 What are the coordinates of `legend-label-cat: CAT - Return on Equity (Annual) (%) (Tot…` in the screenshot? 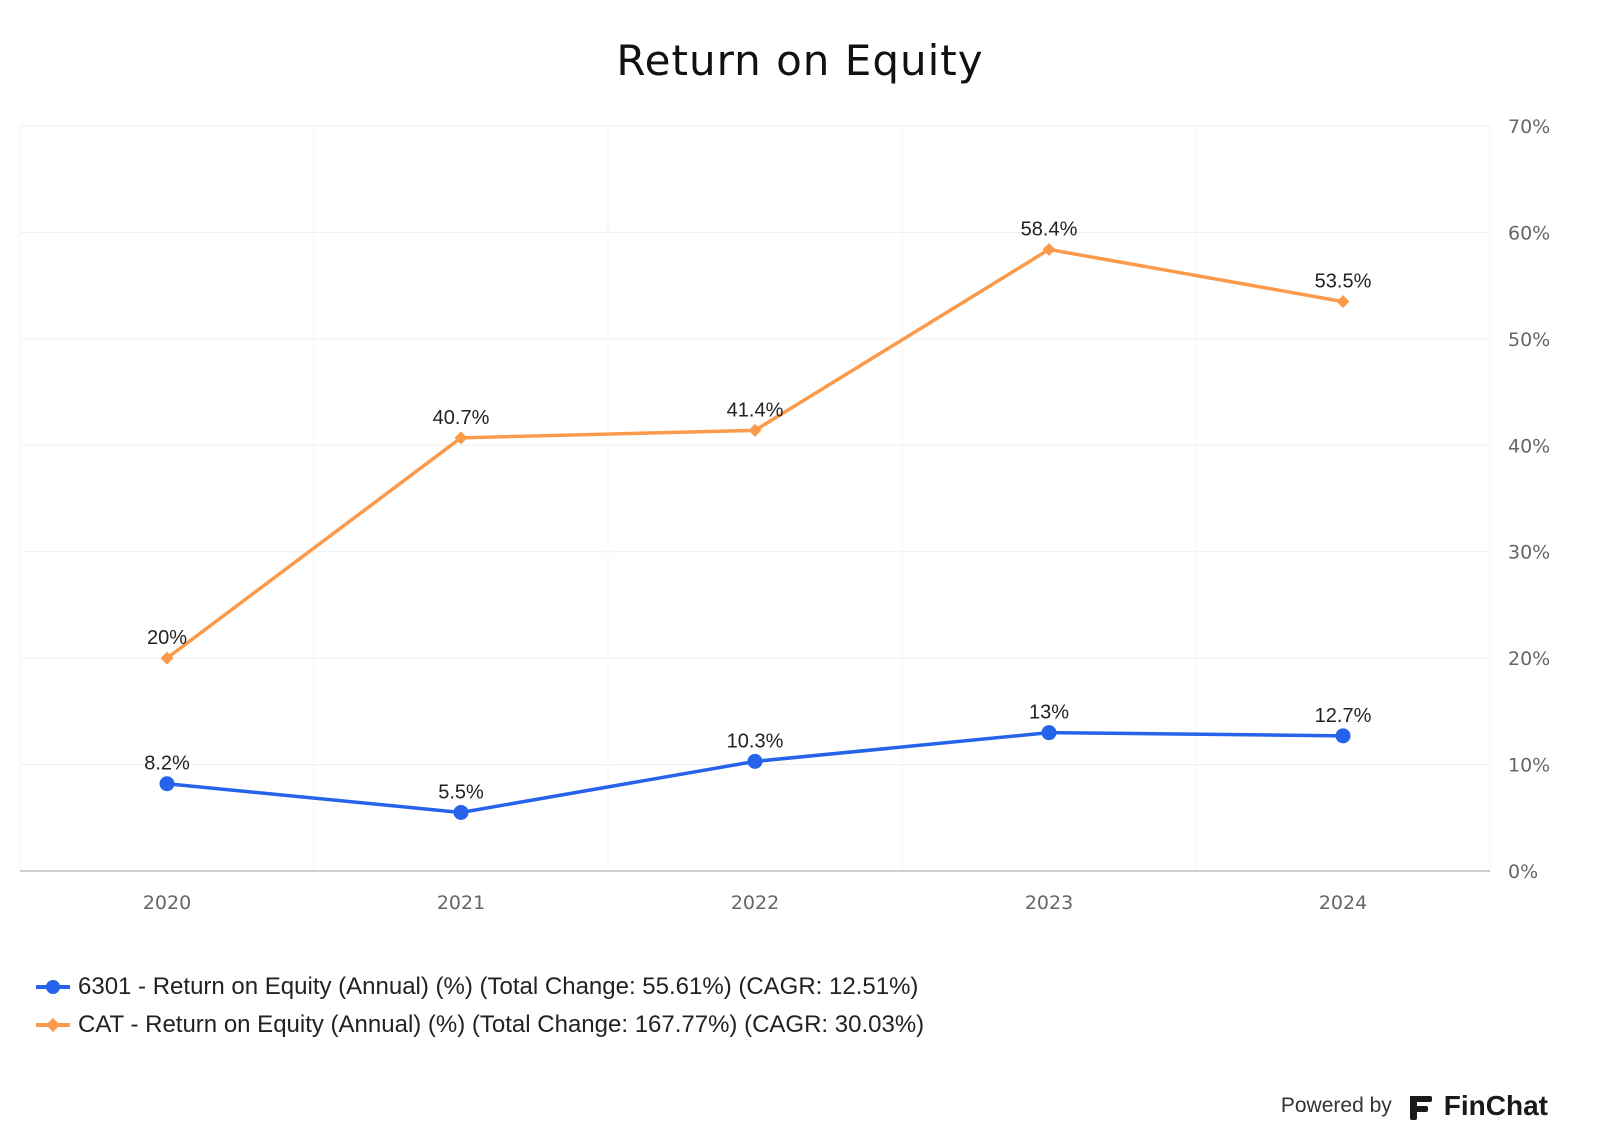 It's located at (501, 1024).